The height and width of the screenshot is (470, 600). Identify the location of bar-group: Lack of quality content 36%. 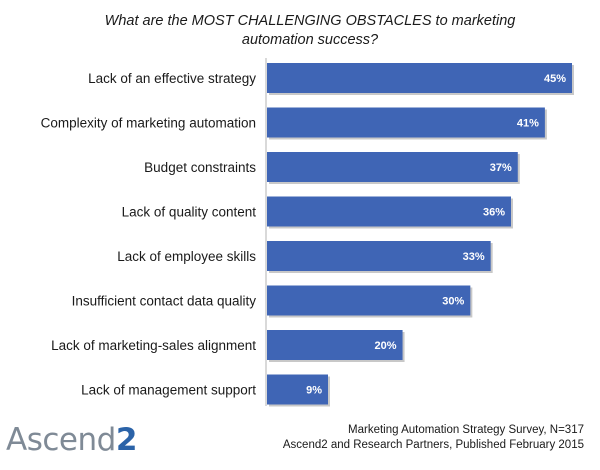
(317, 212).